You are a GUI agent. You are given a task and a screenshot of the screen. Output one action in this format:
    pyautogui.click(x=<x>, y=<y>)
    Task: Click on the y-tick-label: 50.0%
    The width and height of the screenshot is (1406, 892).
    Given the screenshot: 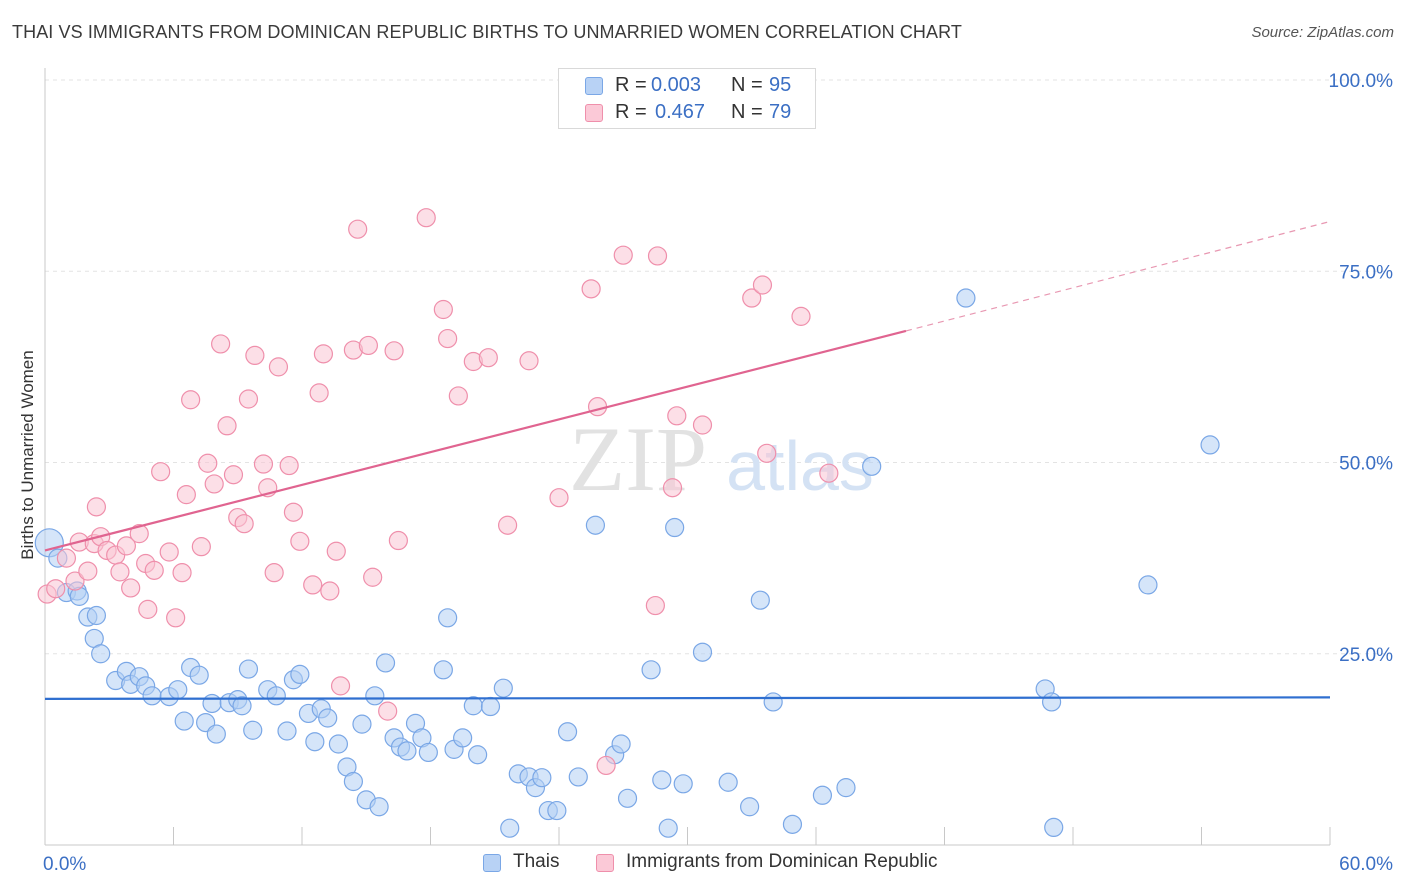 What is the action you would take?
    pyautogui.click(x=1366, y=464)
    